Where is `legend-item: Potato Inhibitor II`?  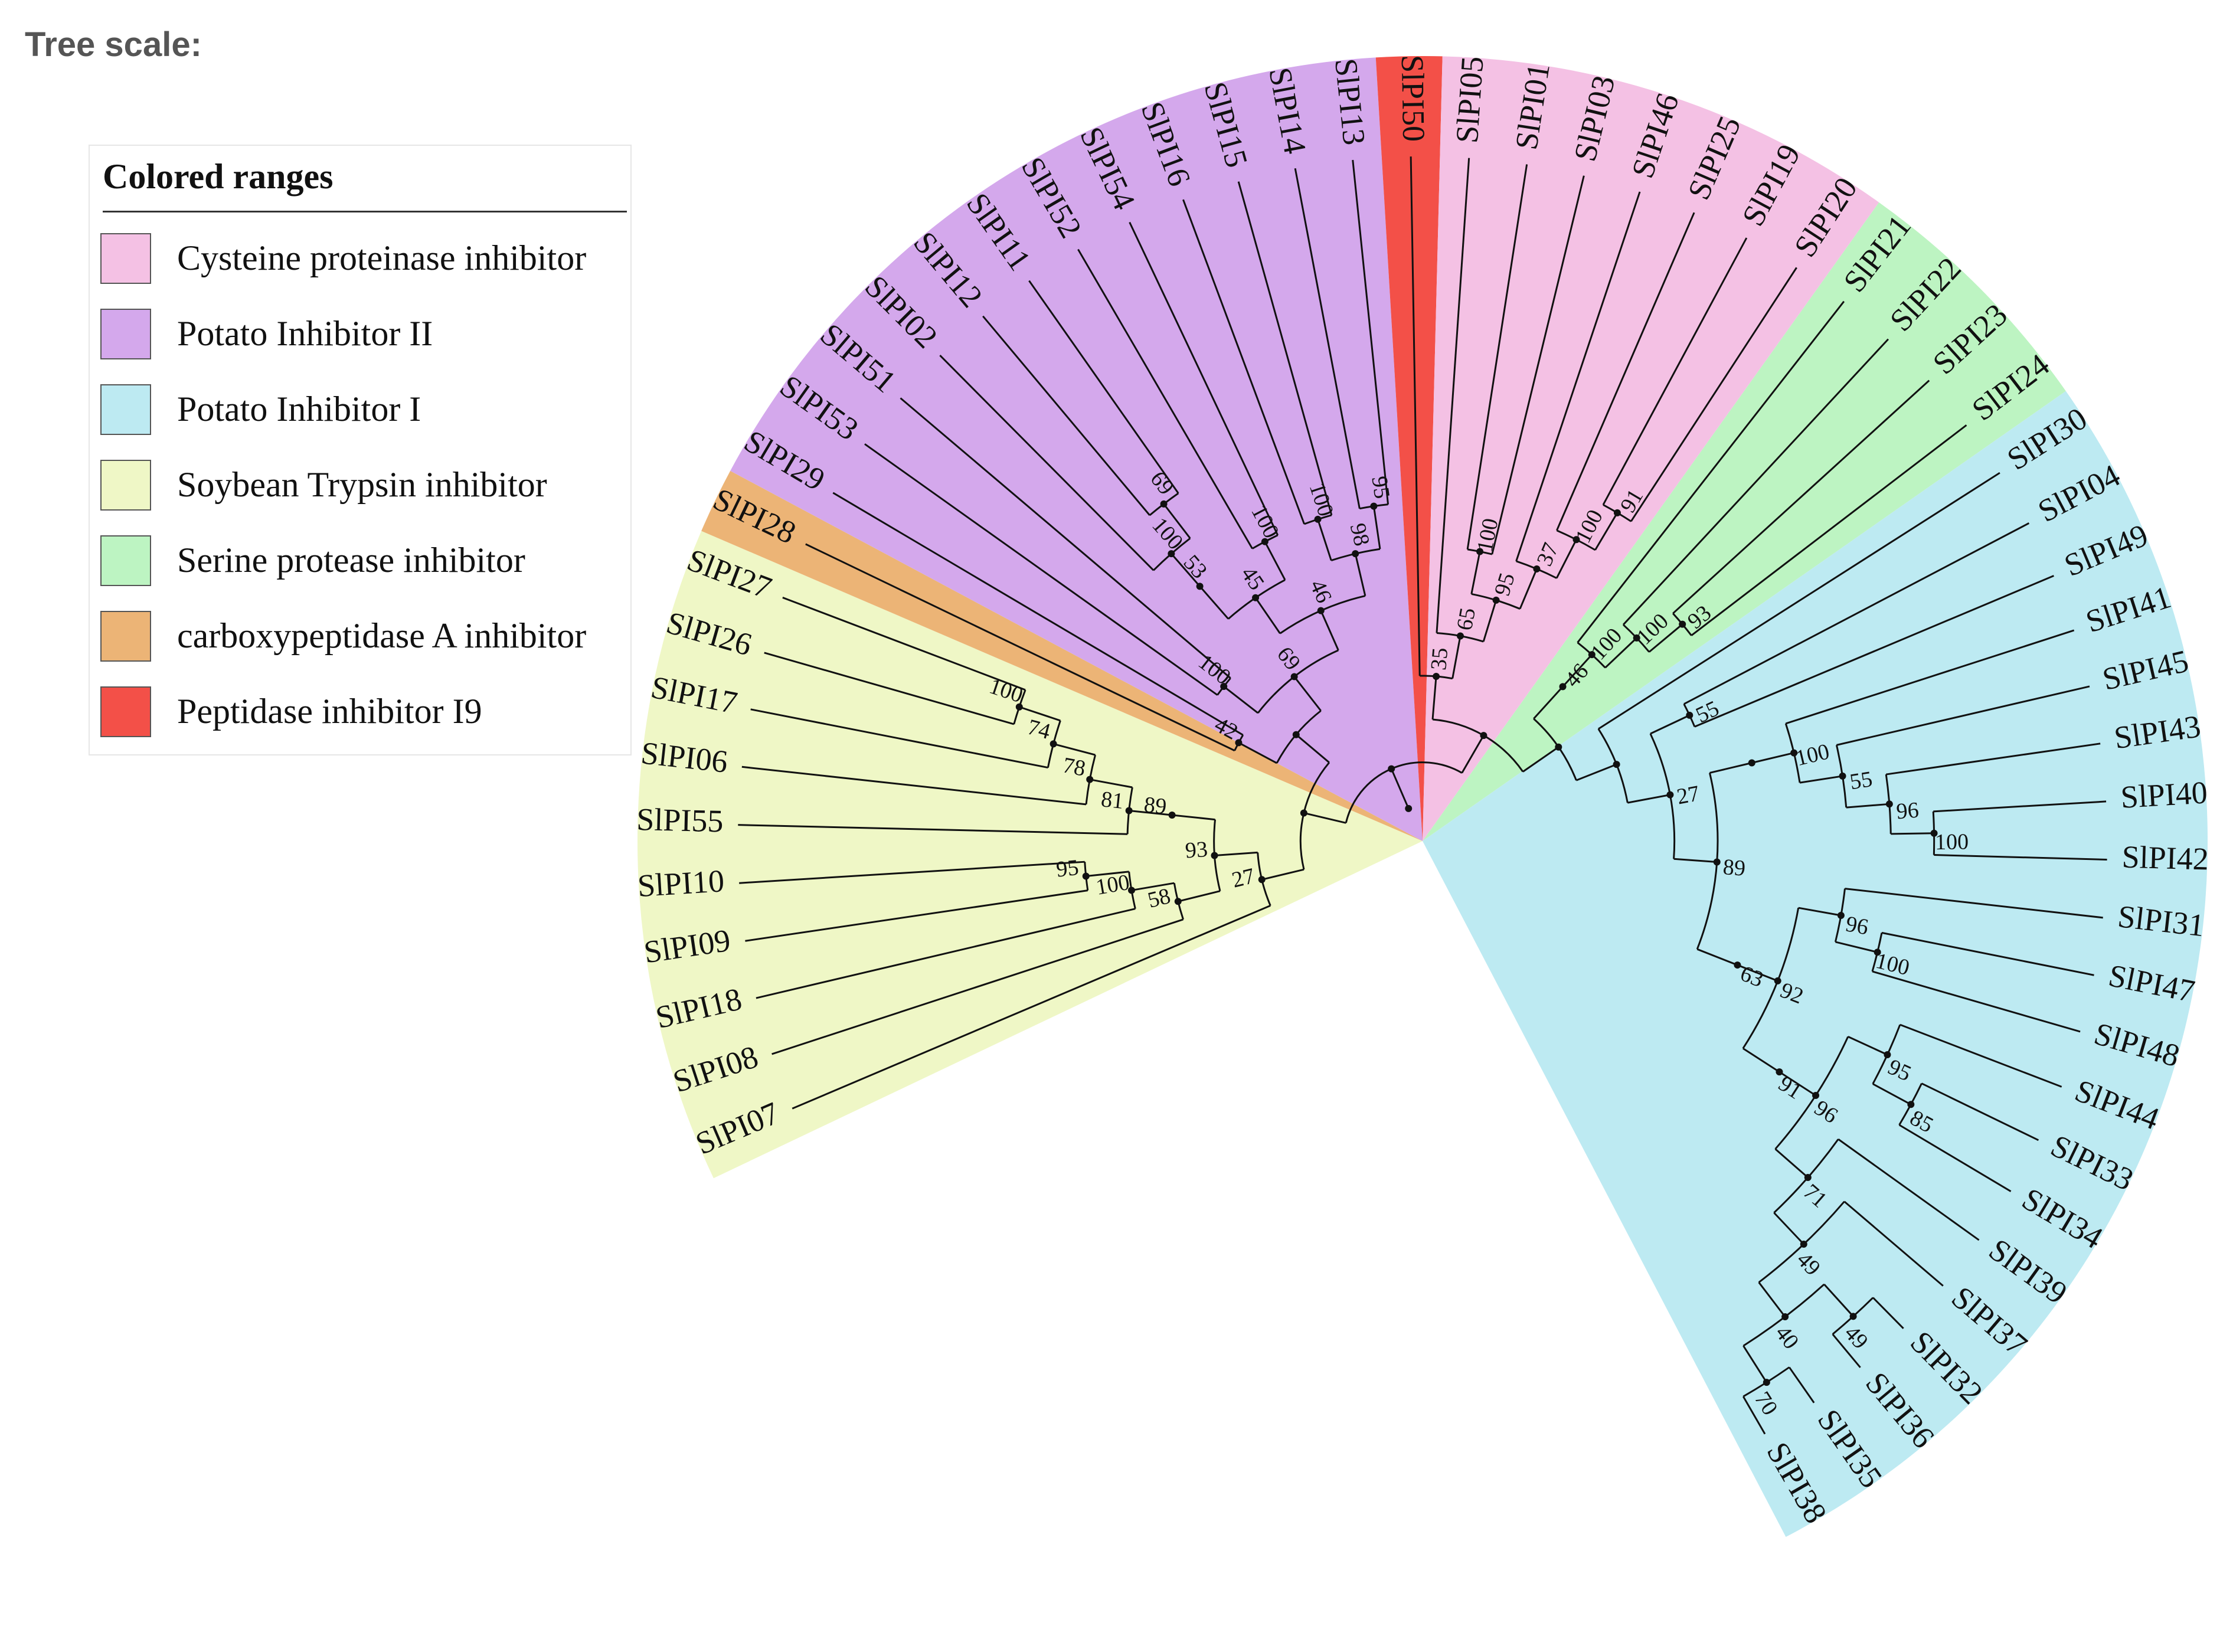
legend-item: Potato Inhibitor II is located at coordinates (363, 339).